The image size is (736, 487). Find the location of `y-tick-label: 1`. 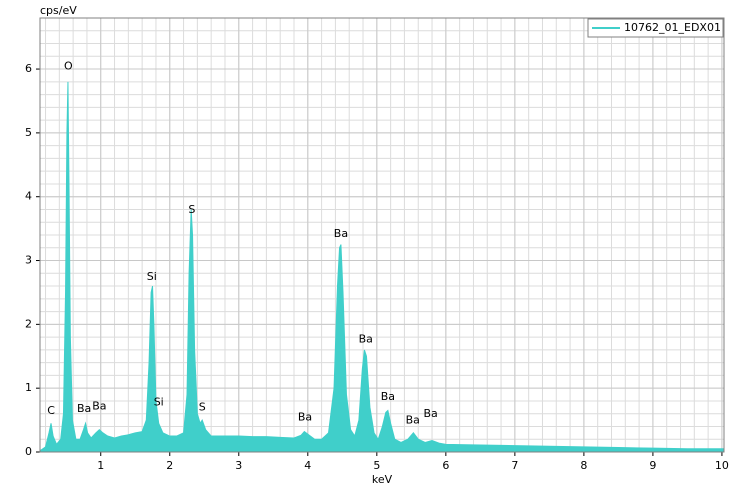

y-tick-label: 1 is located at coordinates (28, 387).